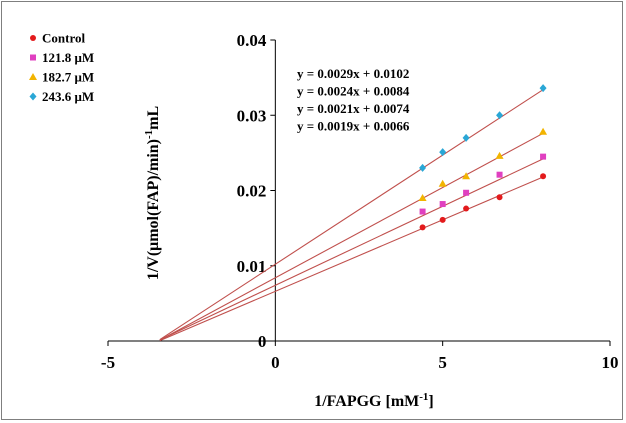 Image resolution: width=626 pixels, height=423 pixels. I want to click on y-axis-title: 1/V(μmol(FAP)/min)-1mL, so click(152, 193).